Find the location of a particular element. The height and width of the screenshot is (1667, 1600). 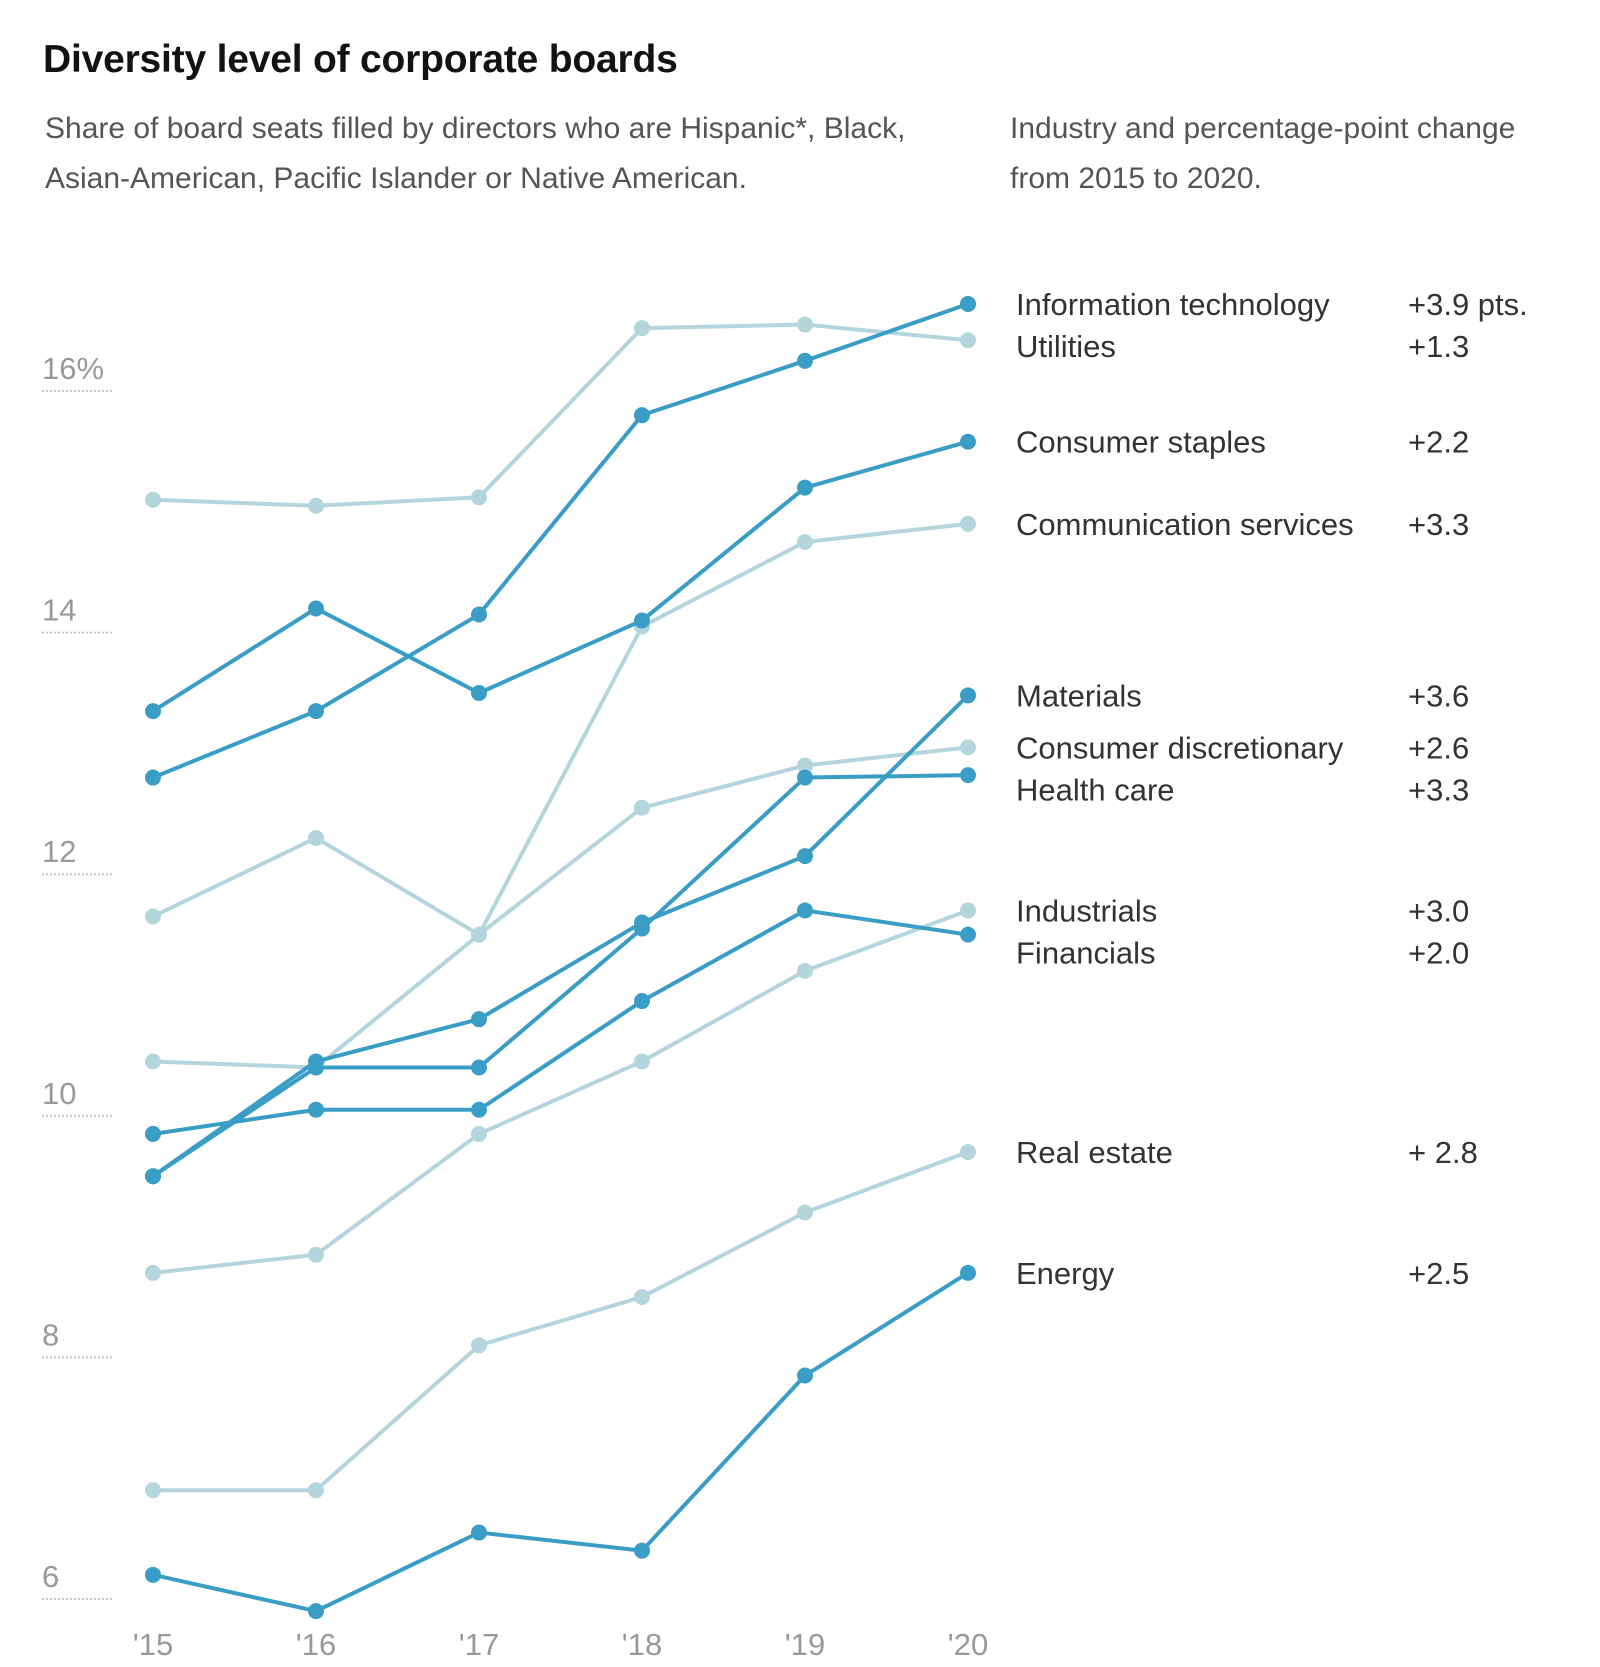

series-industrials is located at coordinates (560, 1091).